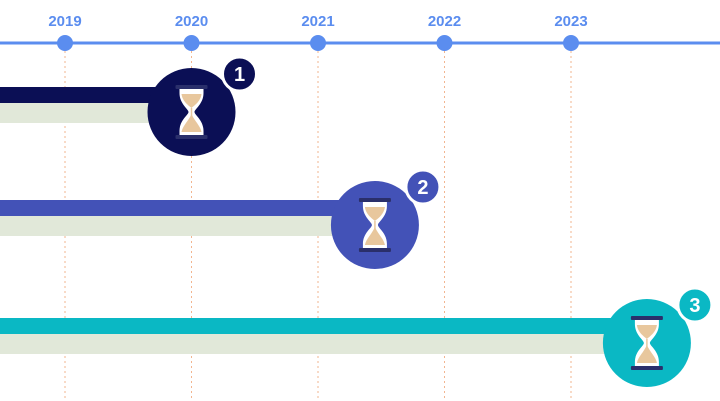 The image size is (720, 401). What do you see at coordinates (317, 21) in the screenshot?
I see `year-label: 2021` at bounding box center [317, 21].